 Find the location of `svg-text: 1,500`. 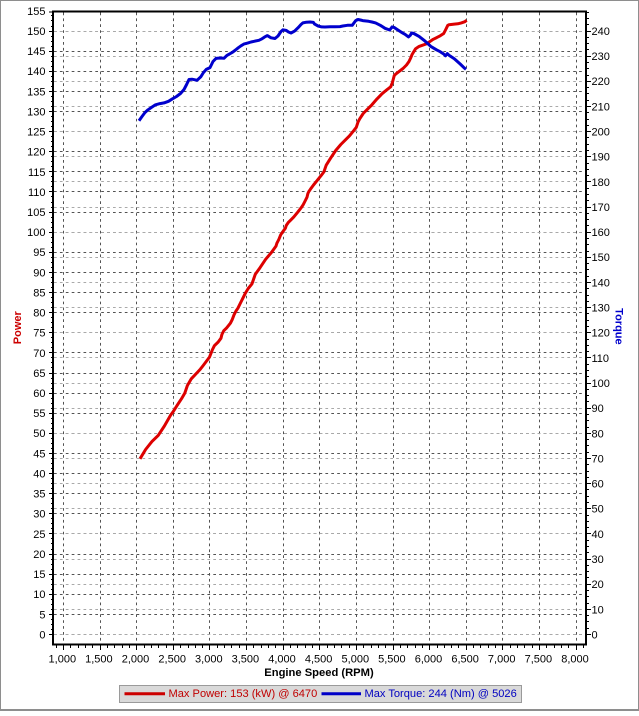

svg-text: 1,500 is located at coordinates (99, 660).